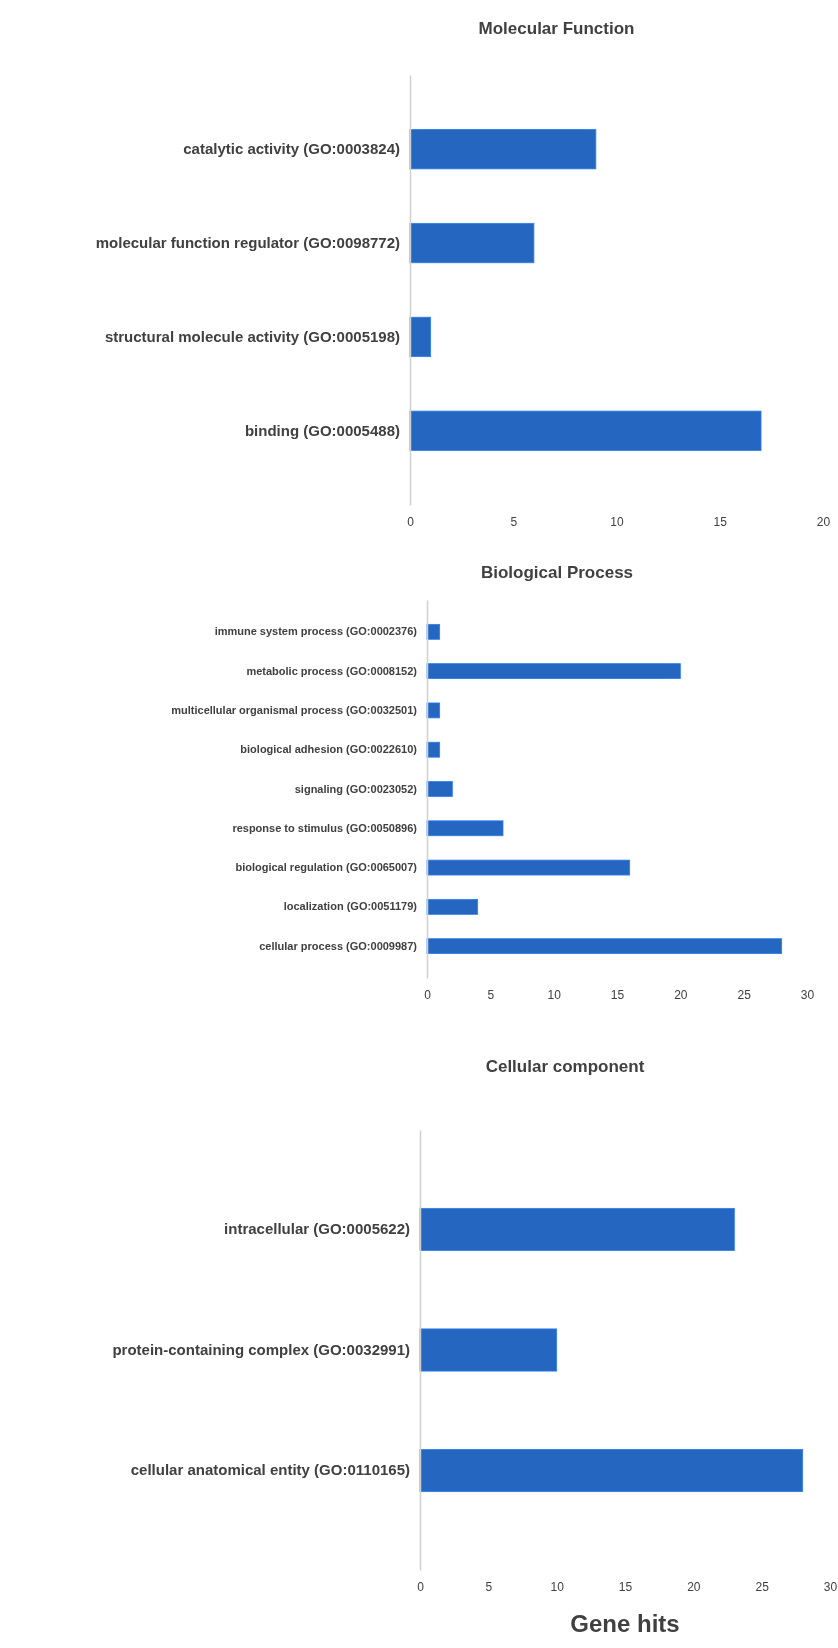 This screenshot has width=838, height=1648. What do you see at coordinates (325, 827) in the screenshot?
I see `y-tick-label: response to stimulus (GO:0050896)` at bounding box center [325, 827].